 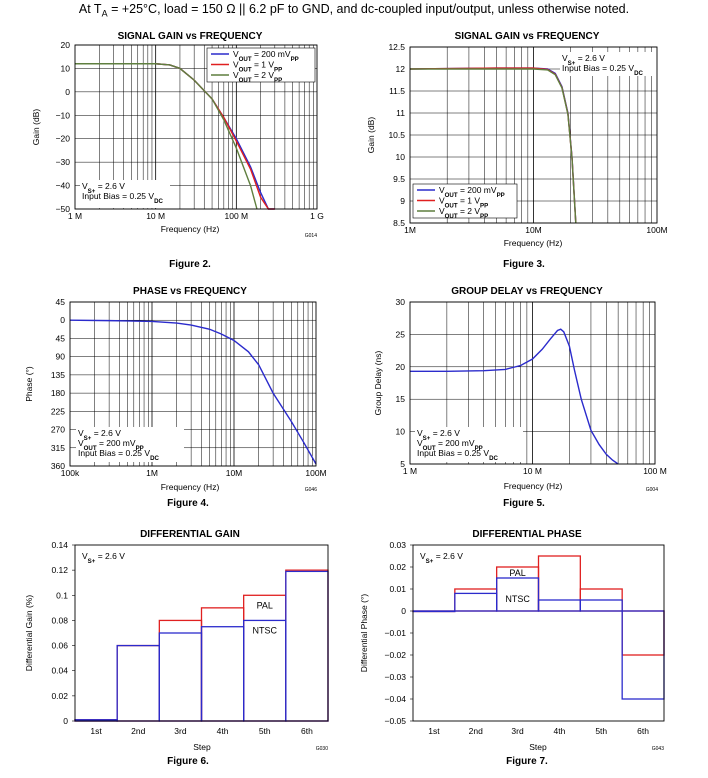 What do you see at coordinates (58, 375) in the screenshot?
I see `fig4-ytick: 135` at bounding box center [58, 375].